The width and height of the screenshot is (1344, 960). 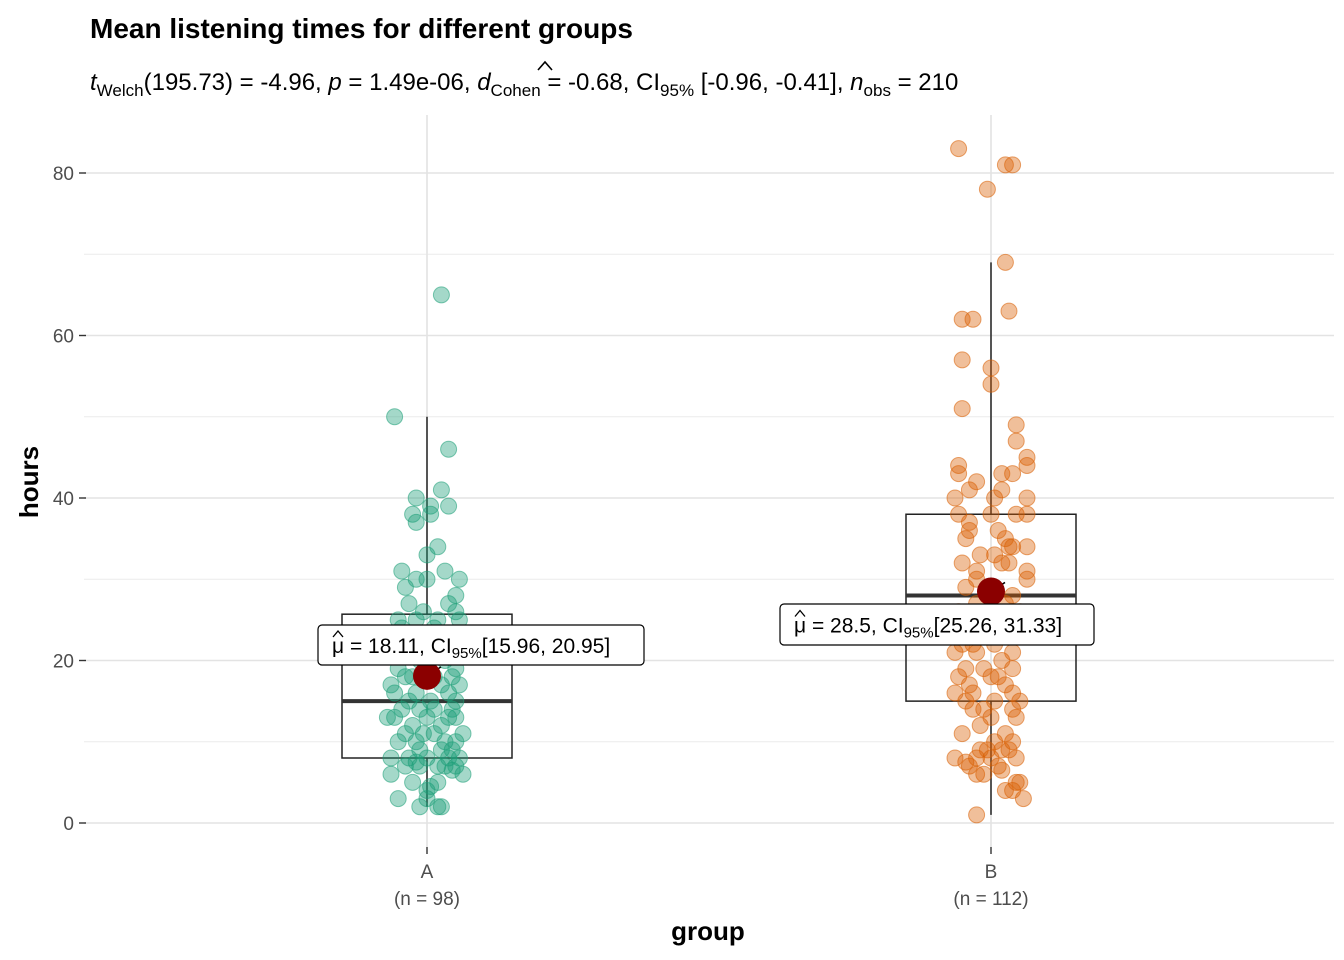 I want to click on box-iqr, so click(x=427, y=686).